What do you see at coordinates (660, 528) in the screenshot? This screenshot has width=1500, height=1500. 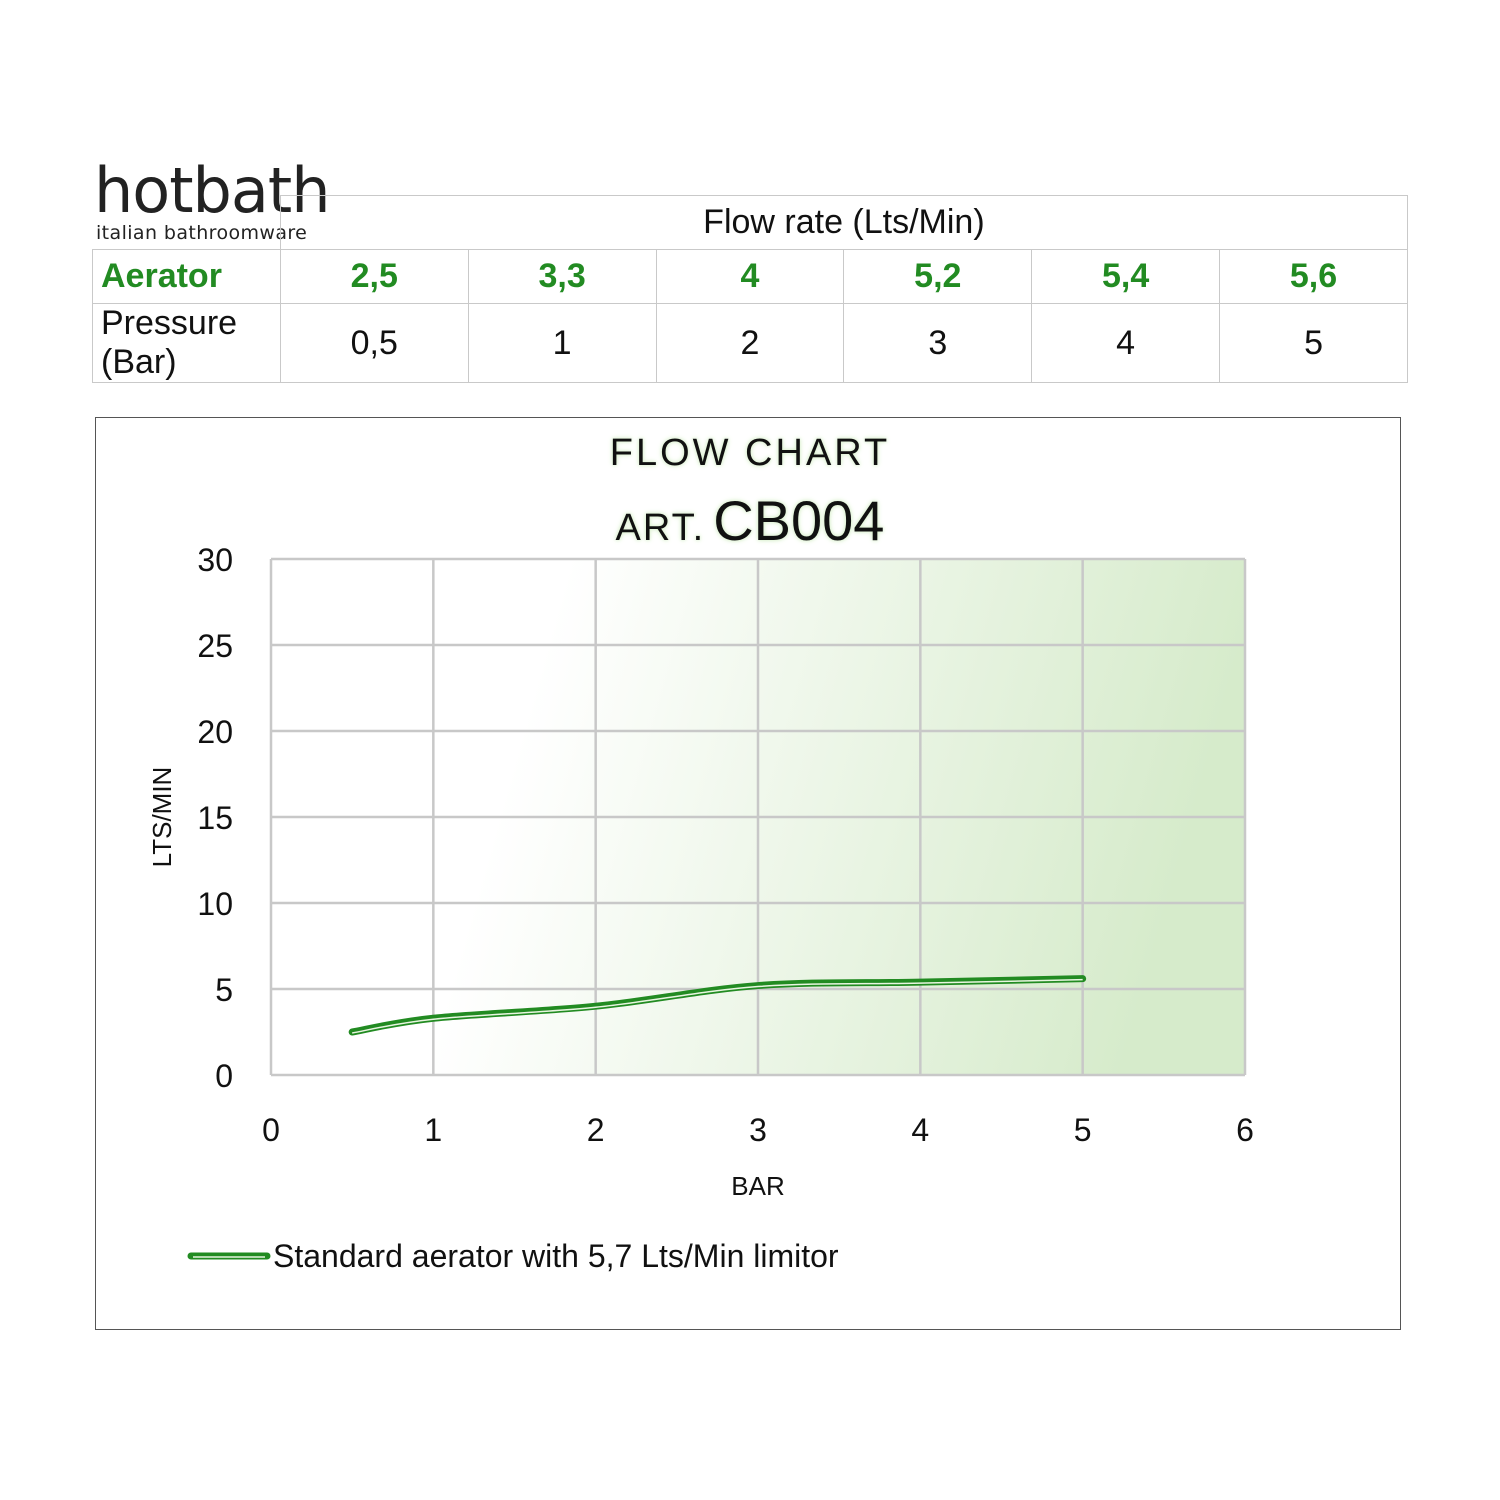 I see `subtitle-prefix: ART.` at bounding box center [660, 528].